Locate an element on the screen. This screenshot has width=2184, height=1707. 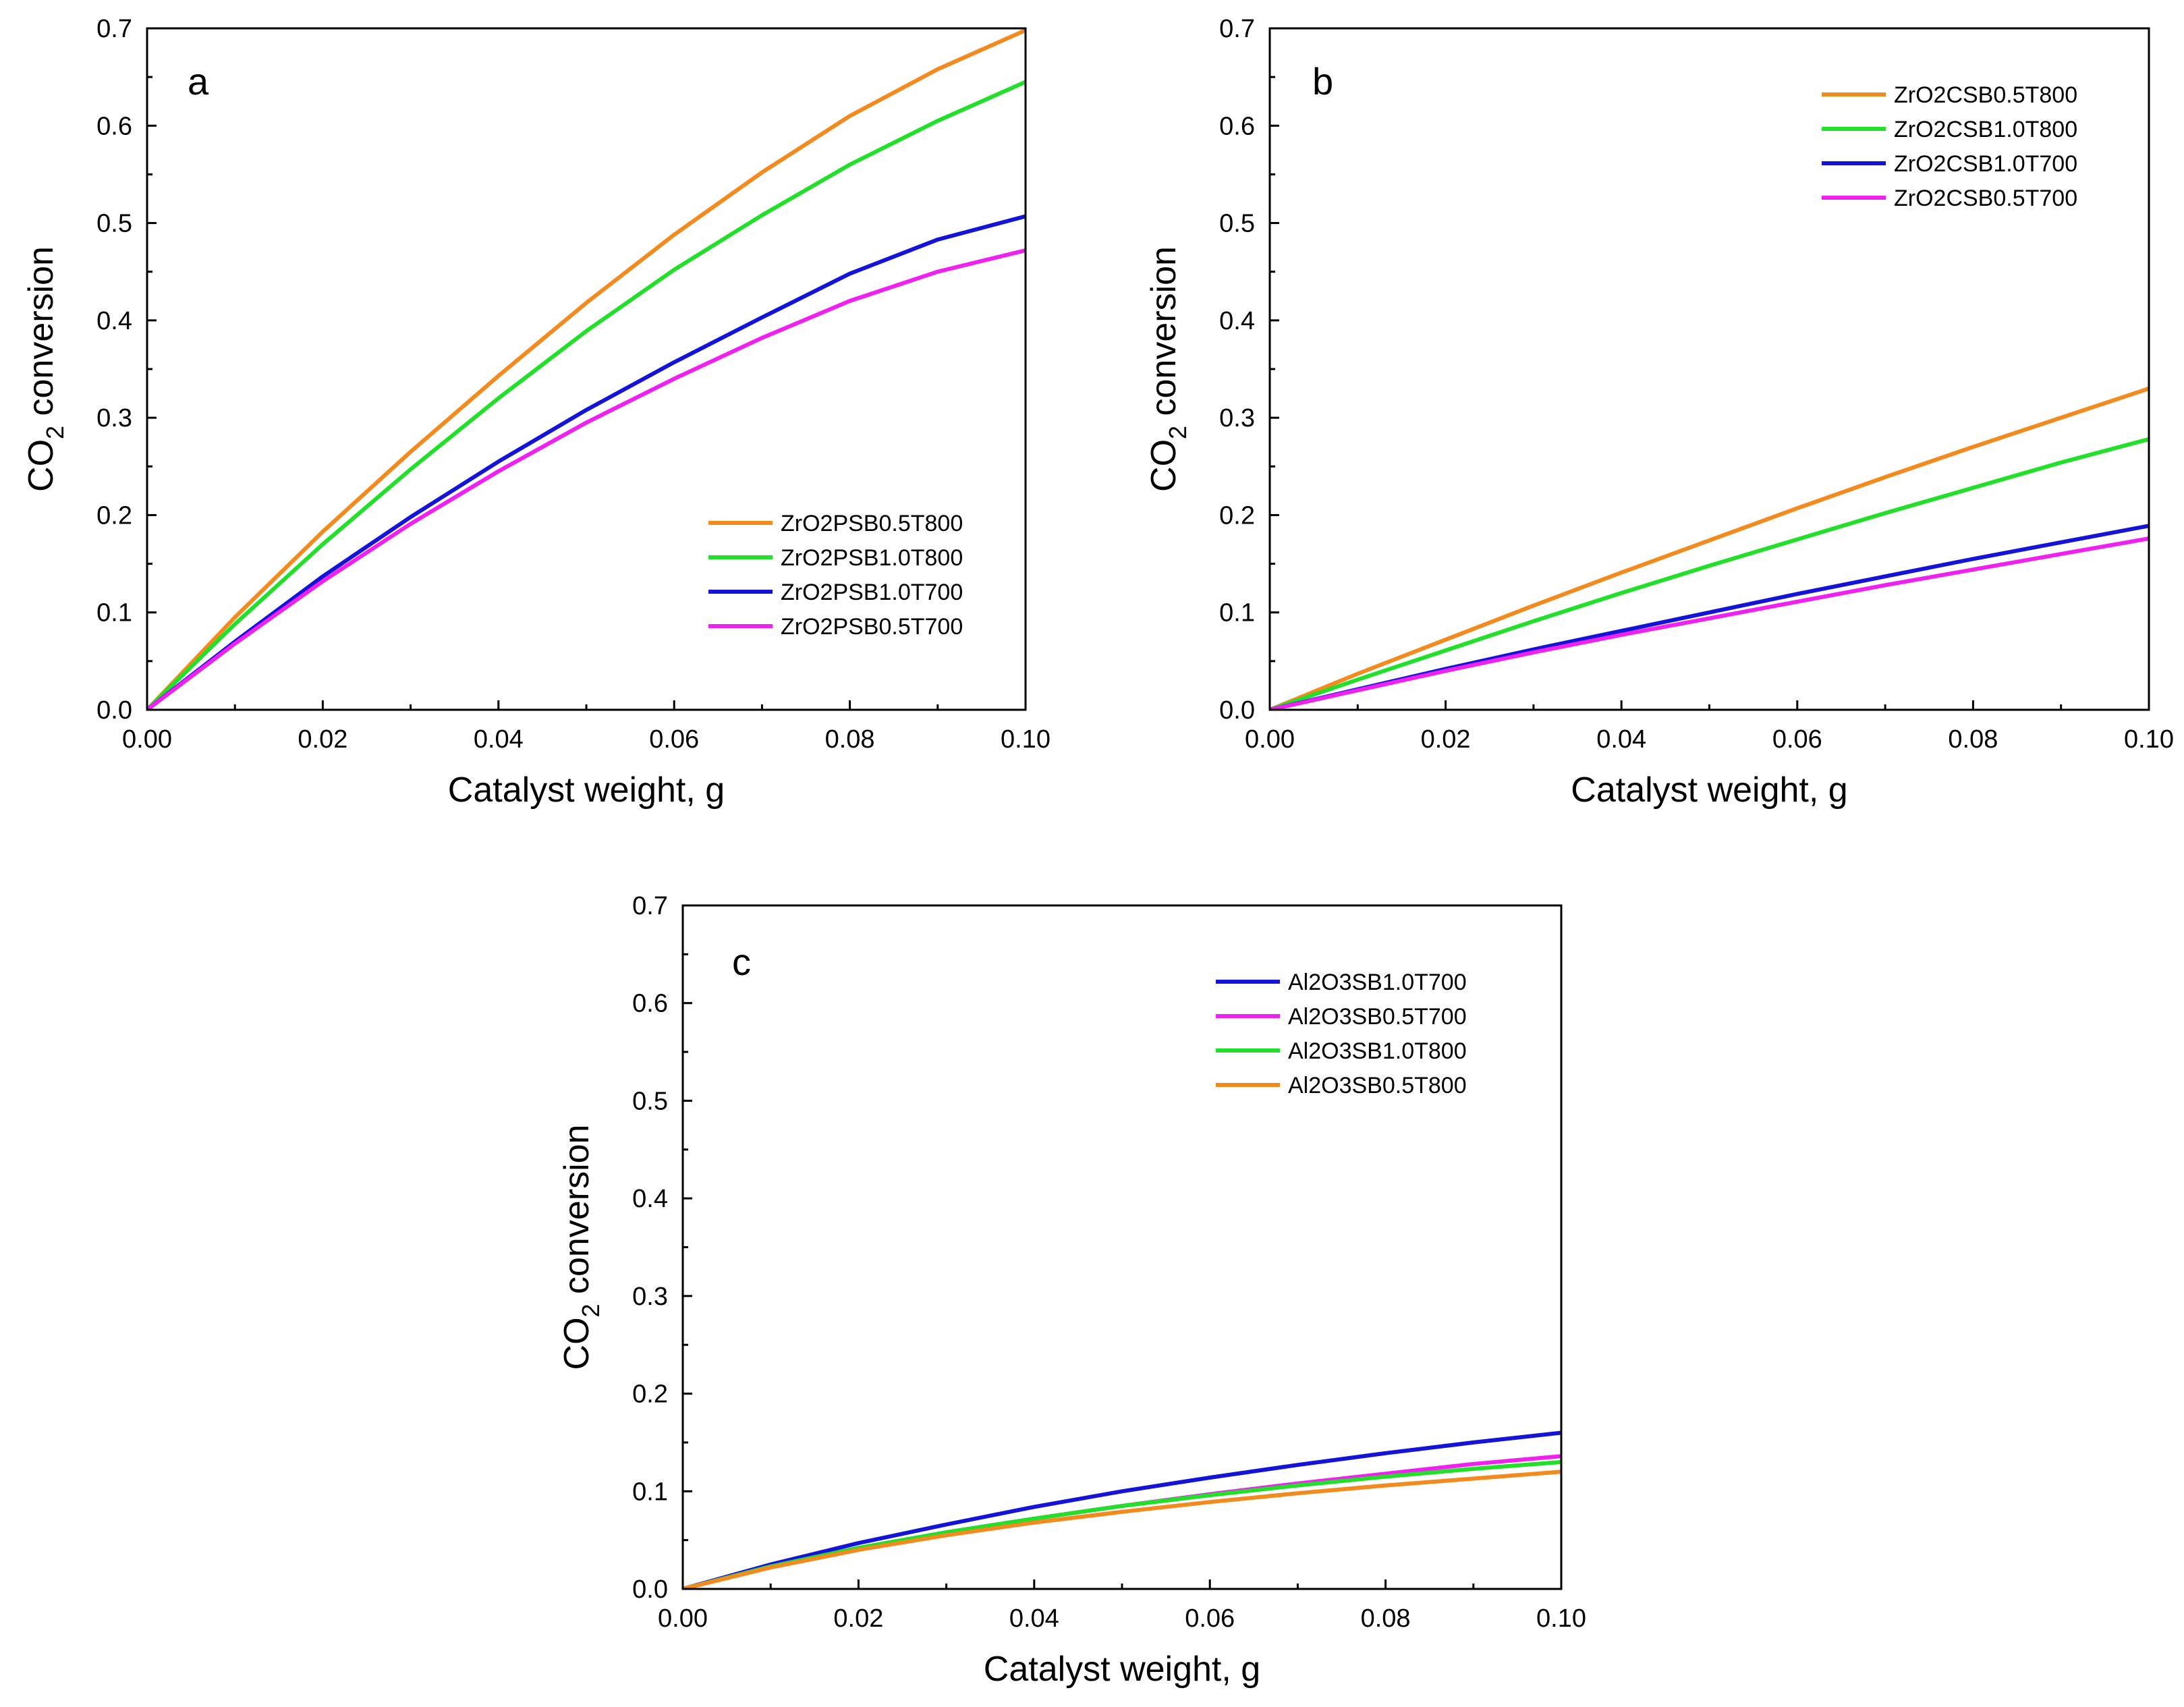
series-line-ZrO2PSB1.0T700 is located at coordinates (586, 462).